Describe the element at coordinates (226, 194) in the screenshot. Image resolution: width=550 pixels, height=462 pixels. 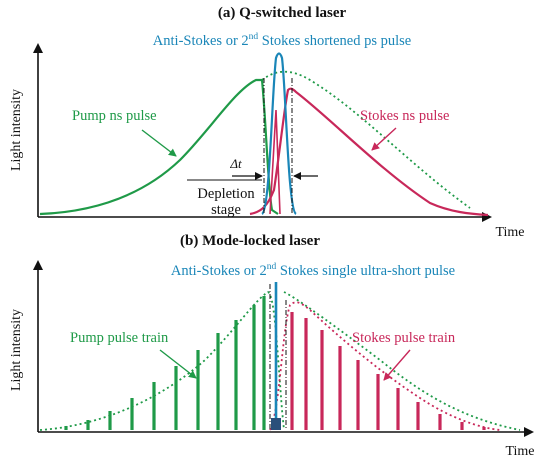
I see `panel-a-depletion-label-1: Depletion` at that location.